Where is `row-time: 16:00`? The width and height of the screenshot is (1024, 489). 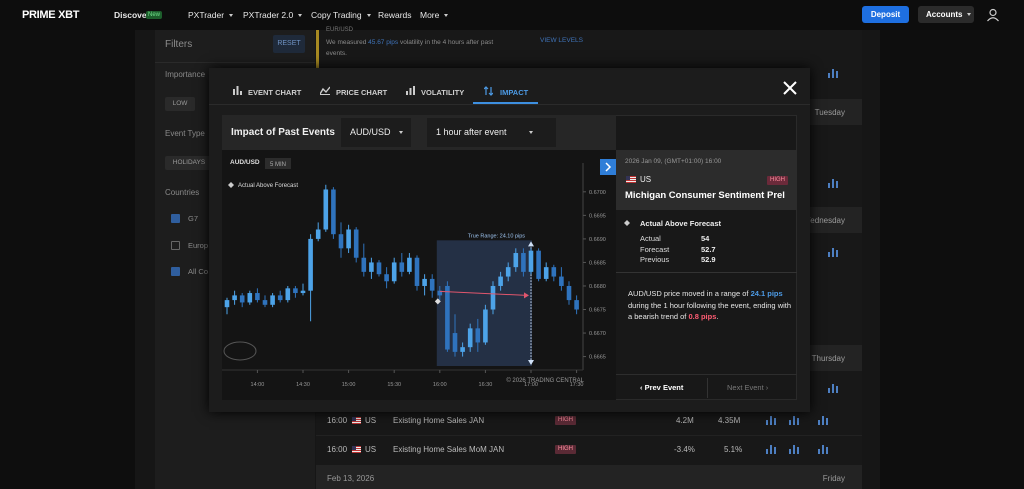
row-time: 16:00 is located at coordinates (337, 420).